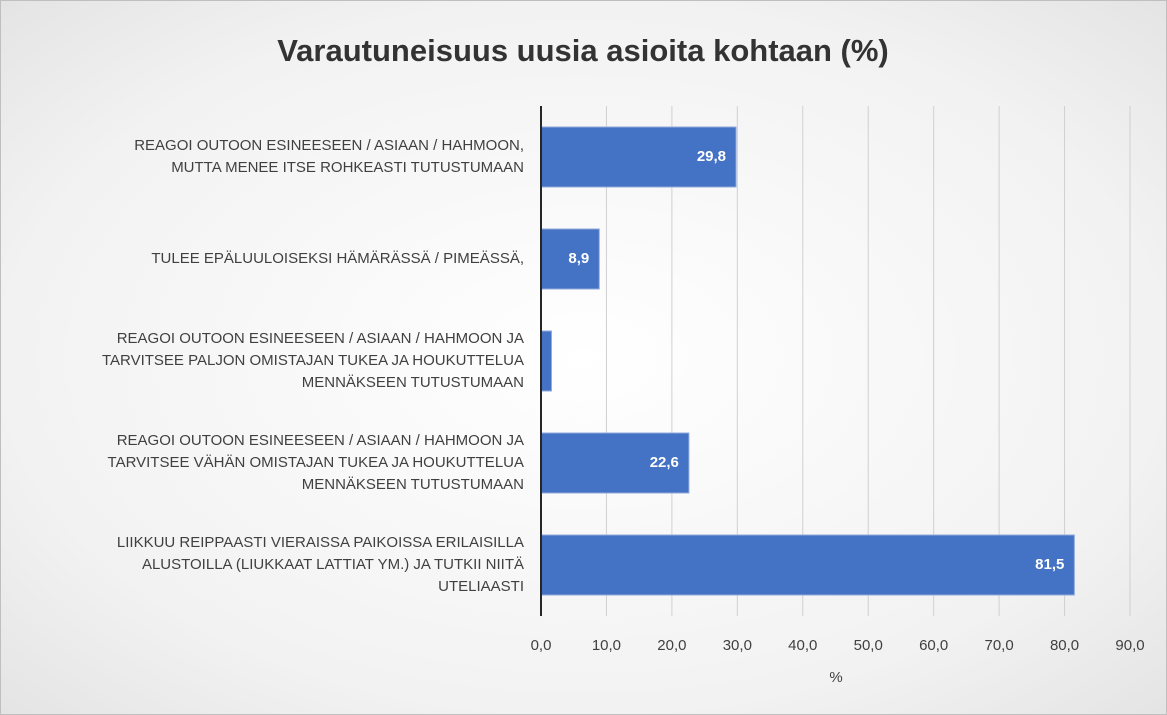  I want to click on x-tick-label: 20,0, so click(671, 645).